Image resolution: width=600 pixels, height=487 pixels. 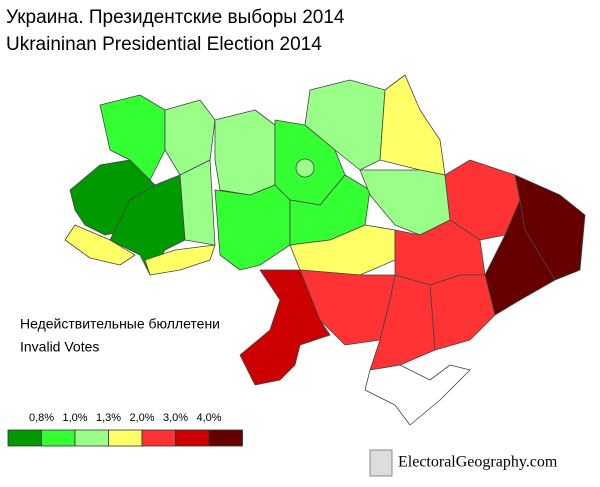 What do you see at coordinates (381, 463) in the screenshot?
I see `logo` at bounding box center [381, 463].